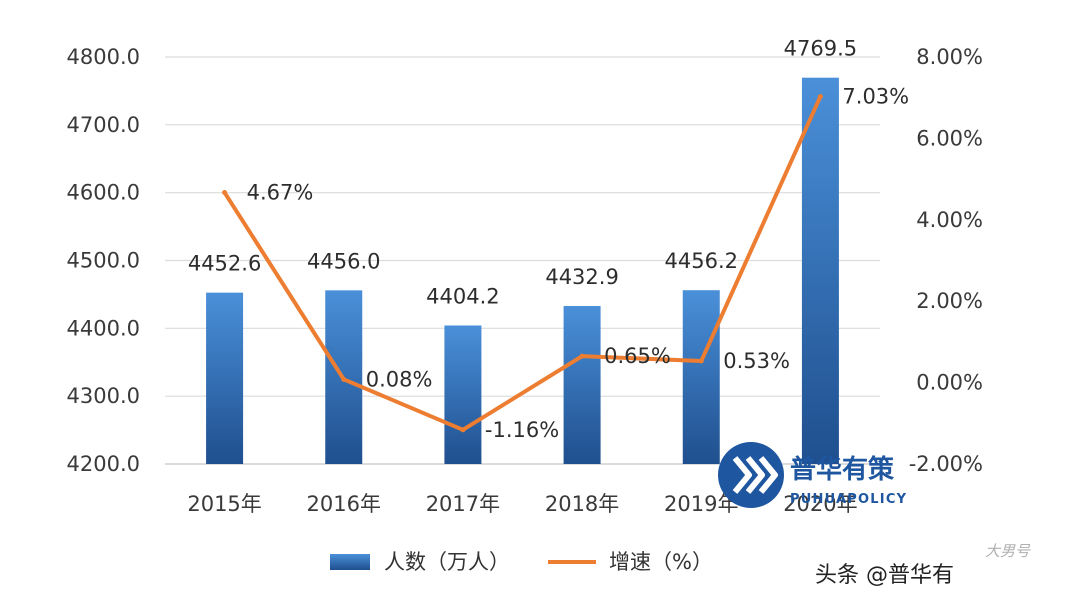  Describe the element at coordinates (1008, 551) in the screenshot. I see `stamp-text: 大男号` at that location.